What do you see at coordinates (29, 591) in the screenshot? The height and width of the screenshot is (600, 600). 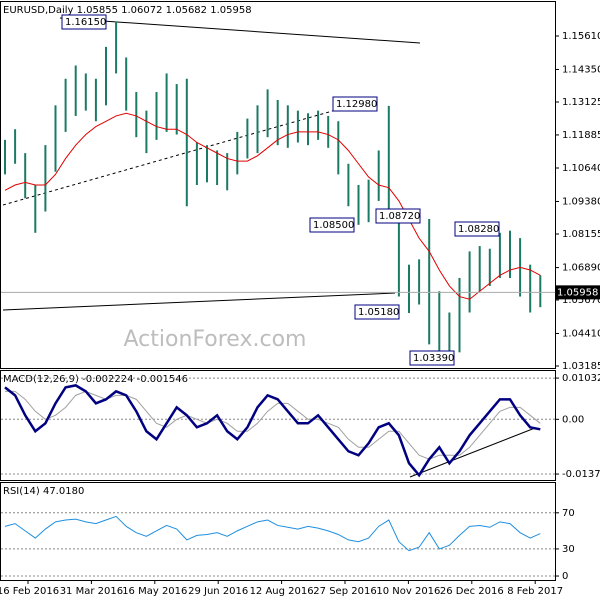 I see `x-tick-label: 16 Feb 2016` at bounding box center [29, 591].